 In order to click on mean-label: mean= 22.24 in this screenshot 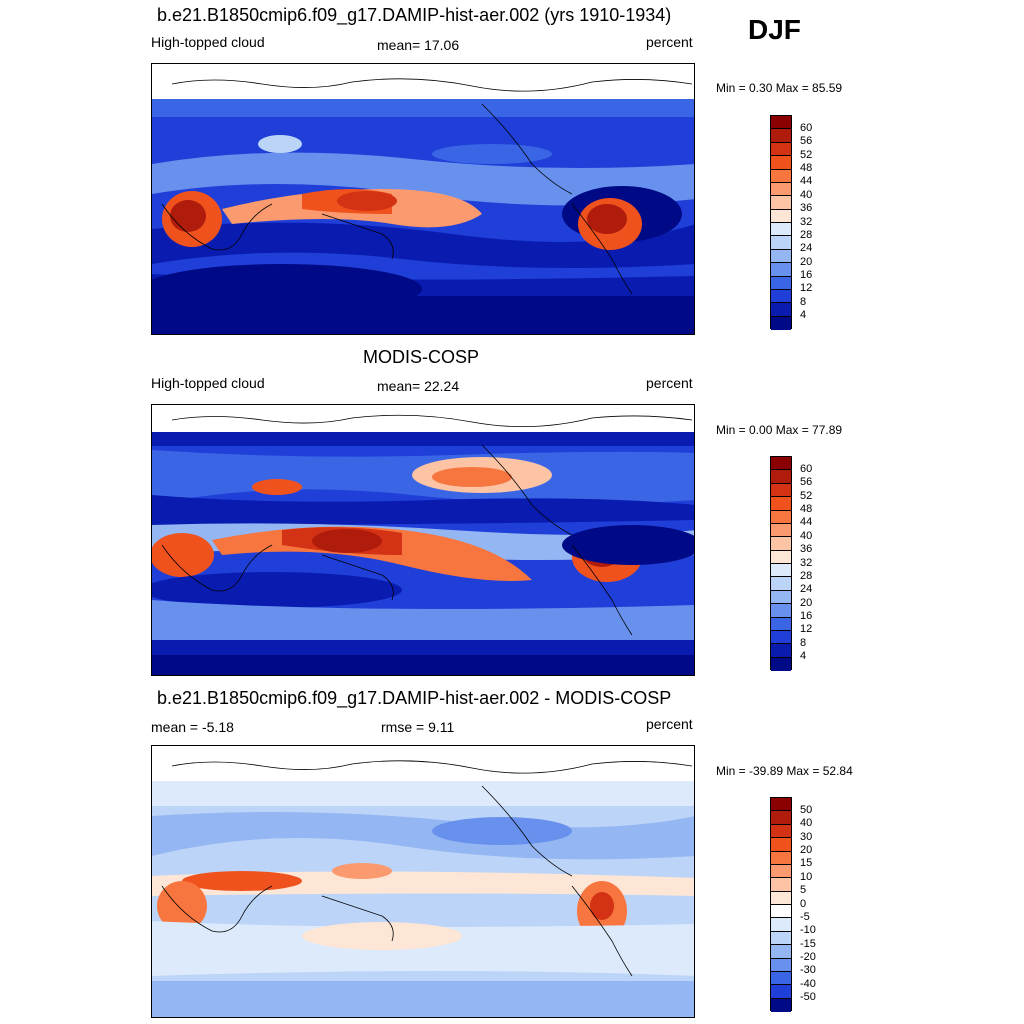, I will do `click(418, 386)`.